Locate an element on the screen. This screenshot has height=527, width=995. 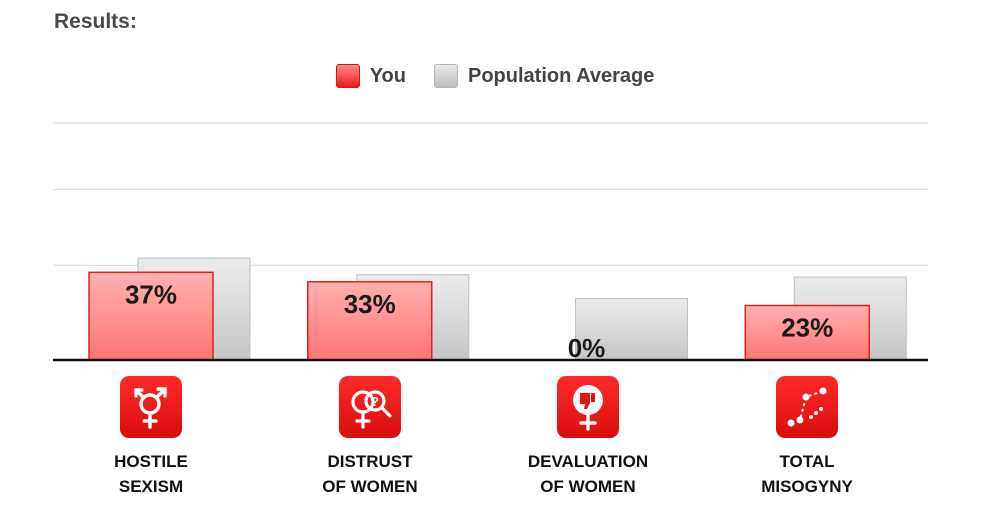
category-hostile-sexism: HOSTILE SEXISM is located at coordinates (151, 437).